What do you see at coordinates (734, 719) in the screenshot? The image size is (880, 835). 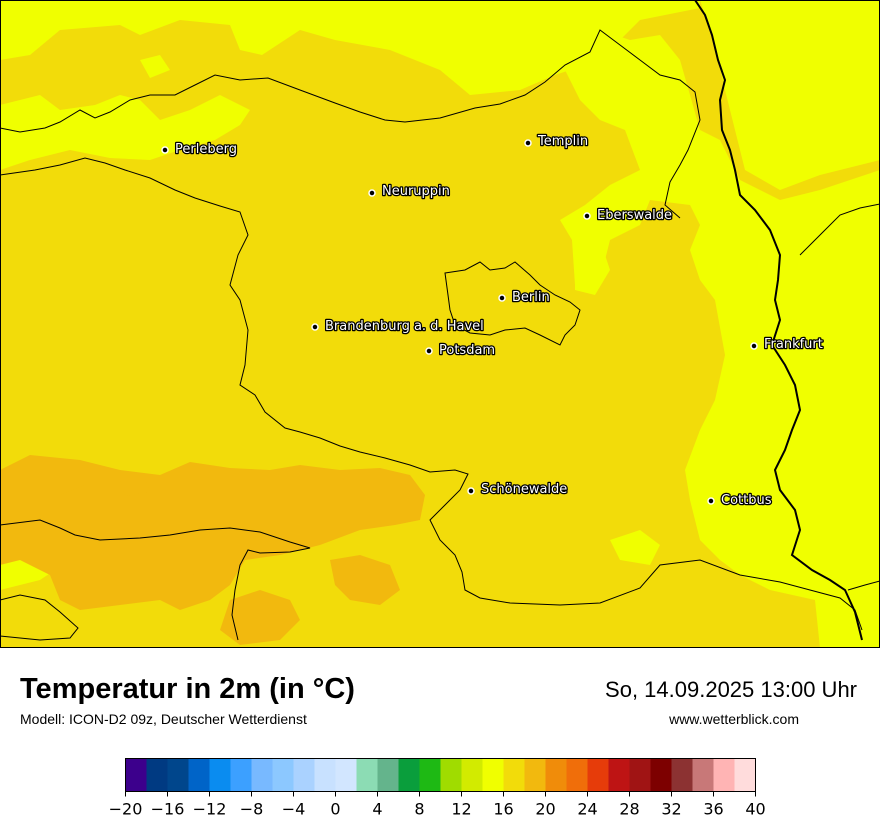 I see `website-link: www.wetterblick.com` at bounding box center [734, 719].